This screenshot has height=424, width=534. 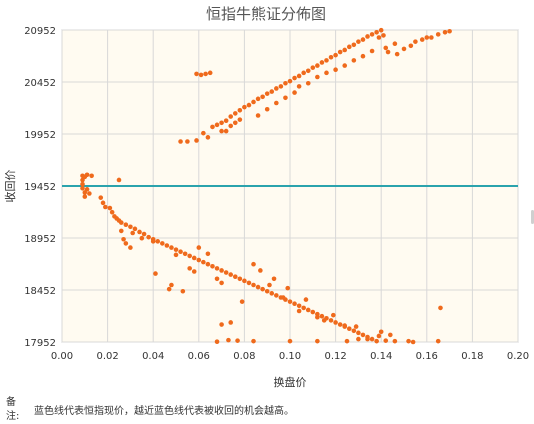 What do you see at coordinates (40, 291) in the screenshot?
I see `y-tick-label: 18452` at bounding box center [40, 291].